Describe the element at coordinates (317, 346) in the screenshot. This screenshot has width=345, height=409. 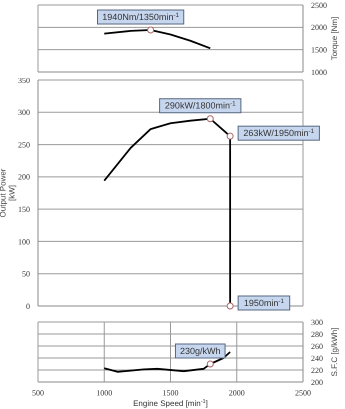
I see `y-tick-label: 260` at that location.